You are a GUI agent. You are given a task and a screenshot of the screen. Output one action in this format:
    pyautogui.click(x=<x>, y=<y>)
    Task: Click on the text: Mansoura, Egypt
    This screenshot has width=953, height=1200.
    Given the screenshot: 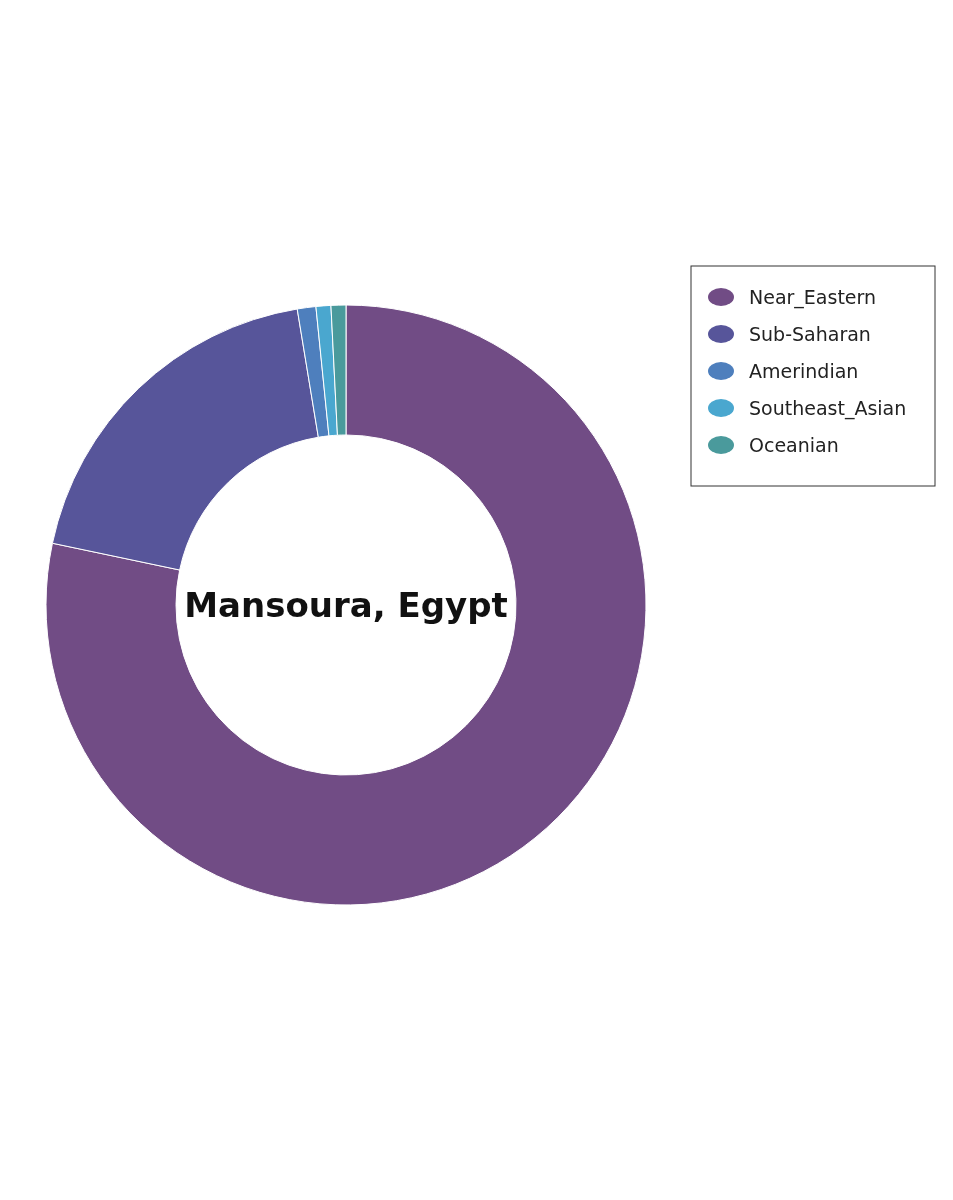 What is the action you would take?
    pyautogui.click(x=346, y=605)
    